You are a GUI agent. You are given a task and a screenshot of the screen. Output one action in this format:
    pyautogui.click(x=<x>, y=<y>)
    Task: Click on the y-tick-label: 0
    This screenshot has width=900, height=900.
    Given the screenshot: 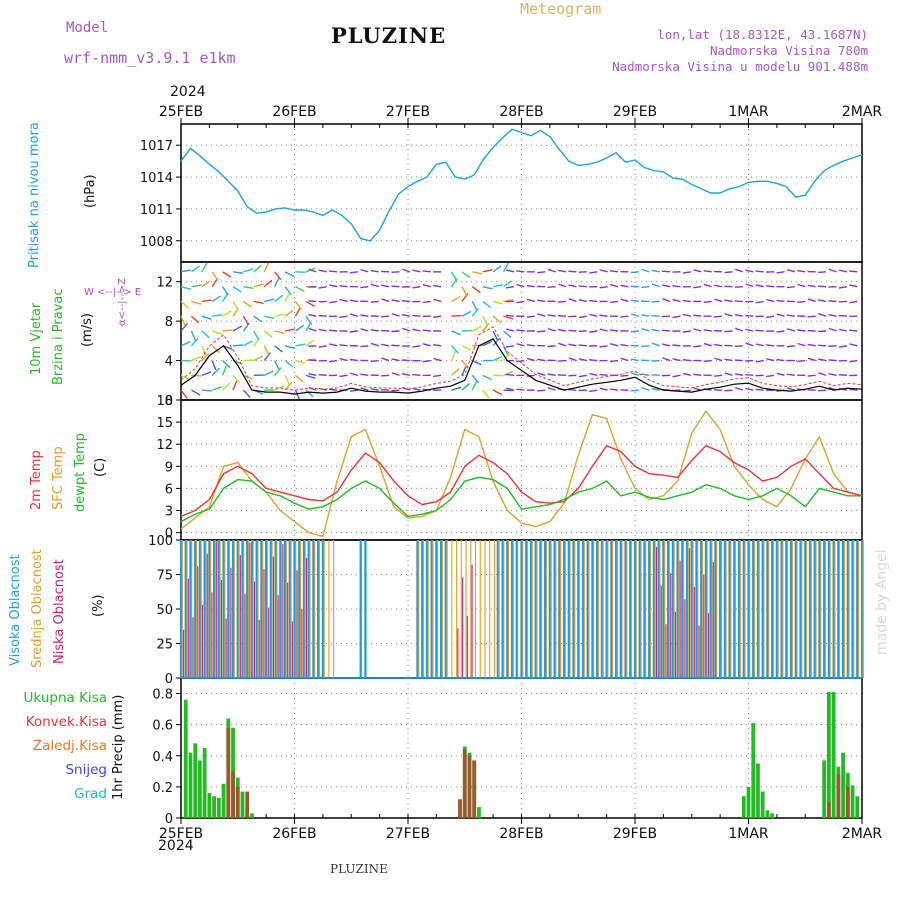 What is the action you would take?
    pyautogui.click(x=169, y=534)
    